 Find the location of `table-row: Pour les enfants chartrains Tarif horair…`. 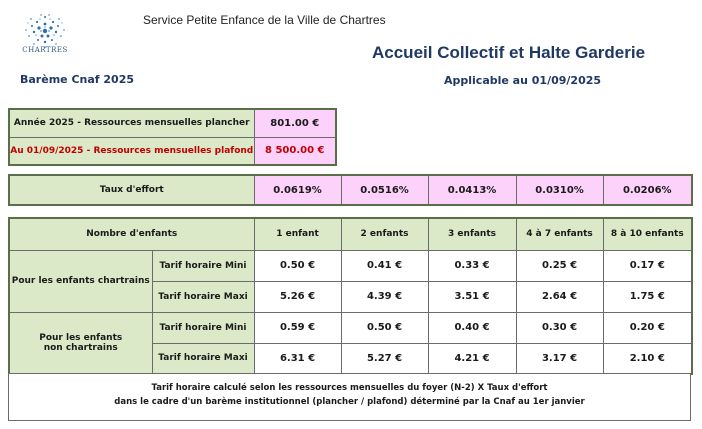

table-row: Pour les enfants chartrains Tarif horair… is located at coordinates (350, 281).